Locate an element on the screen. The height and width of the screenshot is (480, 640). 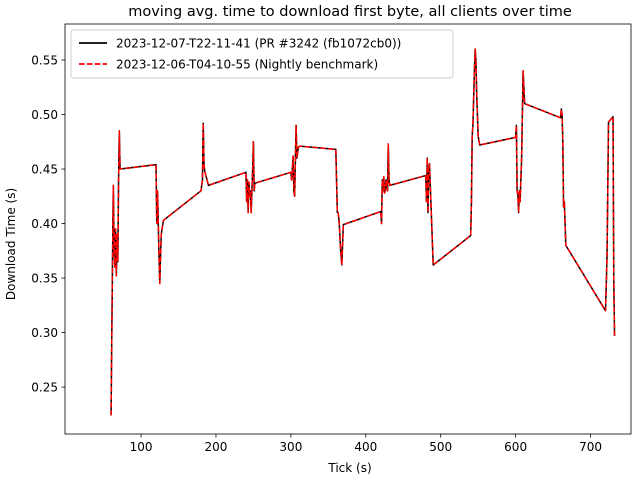
x-tick-label: 700 is located at coordinates (590, 447).